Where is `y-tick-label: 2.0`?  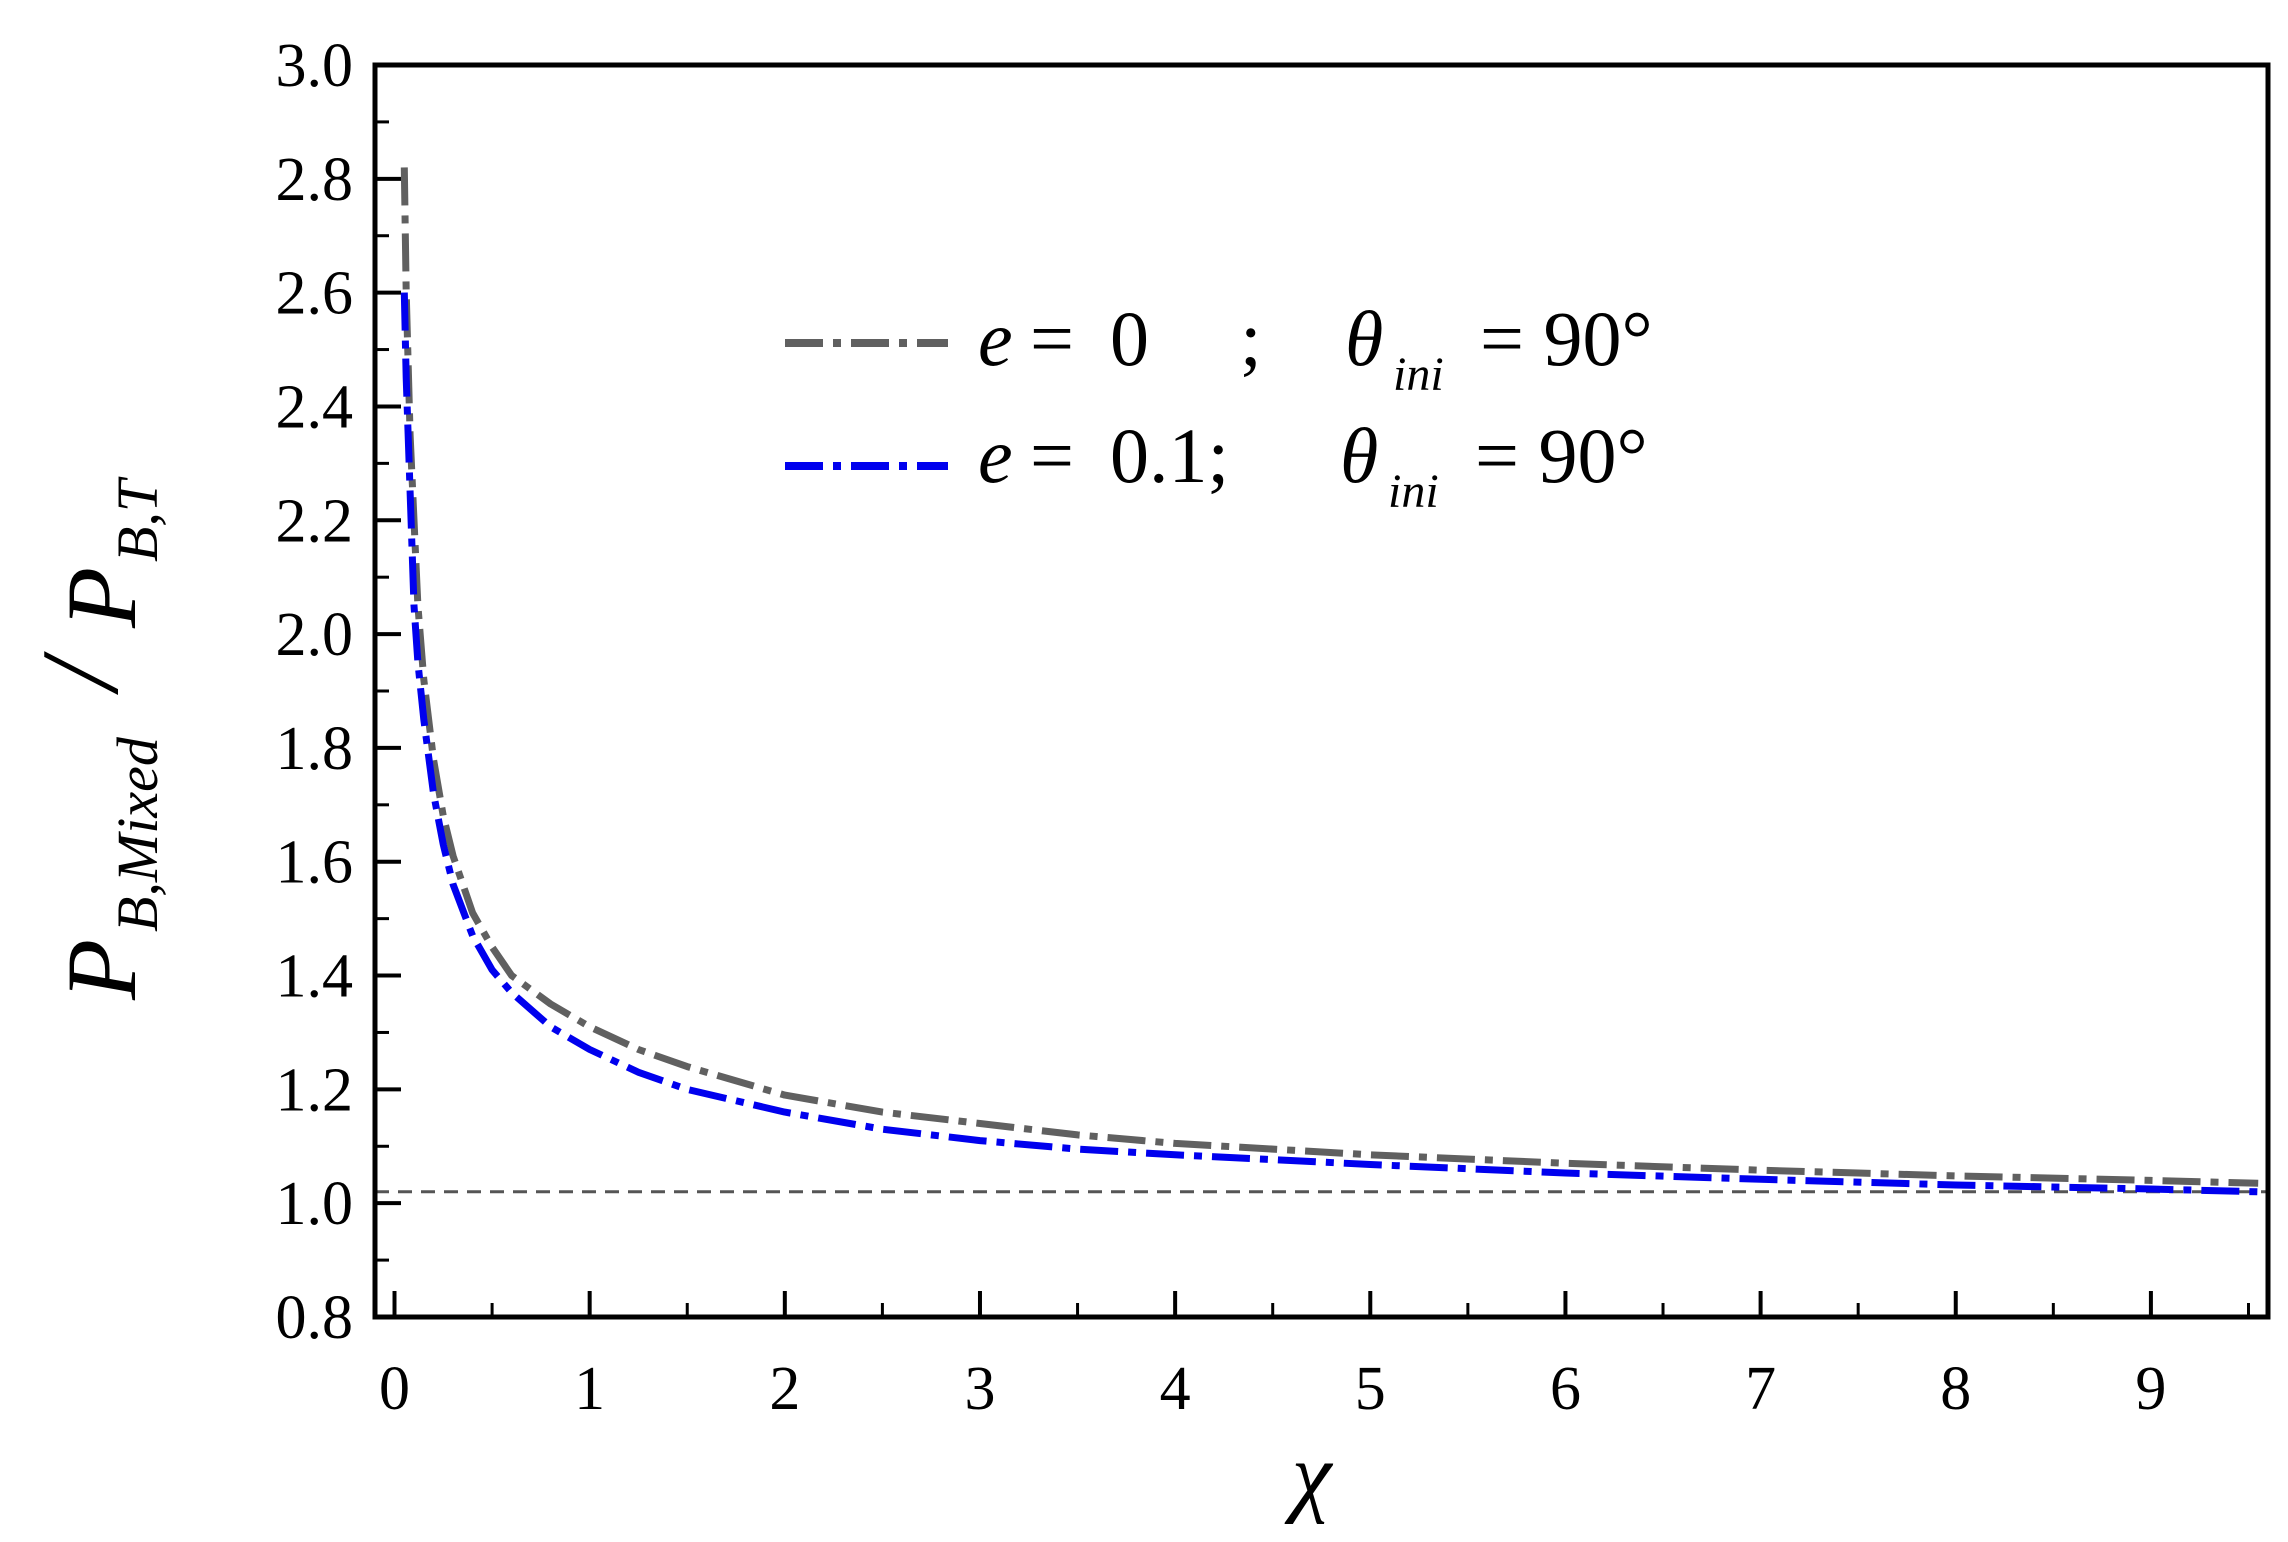 y-tick-label: 2.0 is located at coordinates (315, 635).